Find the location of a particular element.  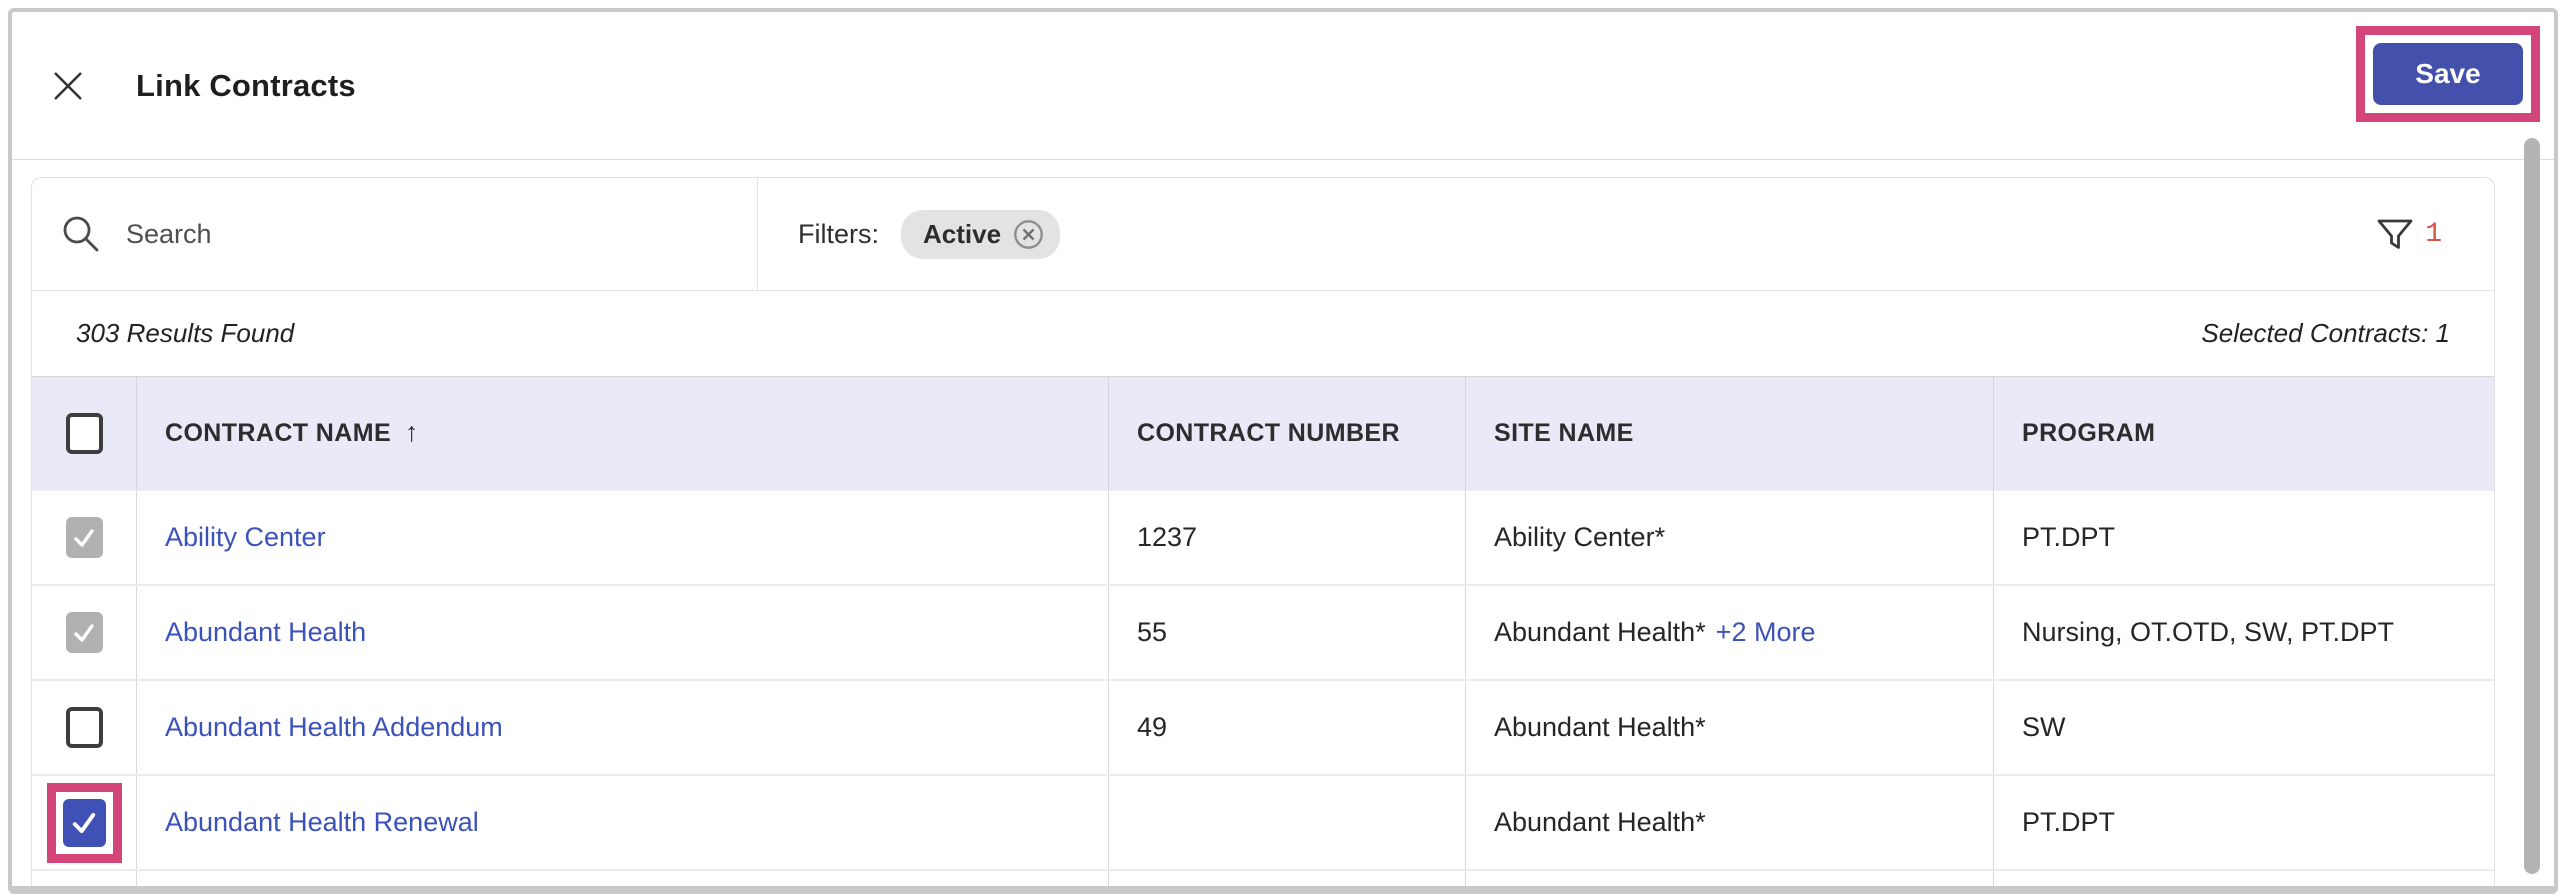

column-header-contract-number: CONTRACT NUMBER is located at coordinates (1268, 432).